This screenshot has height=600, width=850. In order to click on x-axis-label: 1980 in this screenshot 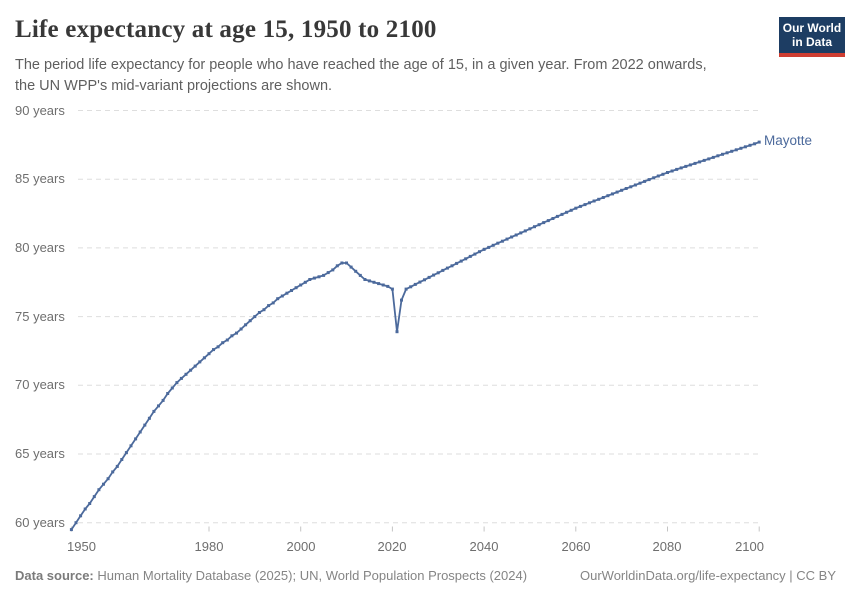, I will do `click(209, 546)`.